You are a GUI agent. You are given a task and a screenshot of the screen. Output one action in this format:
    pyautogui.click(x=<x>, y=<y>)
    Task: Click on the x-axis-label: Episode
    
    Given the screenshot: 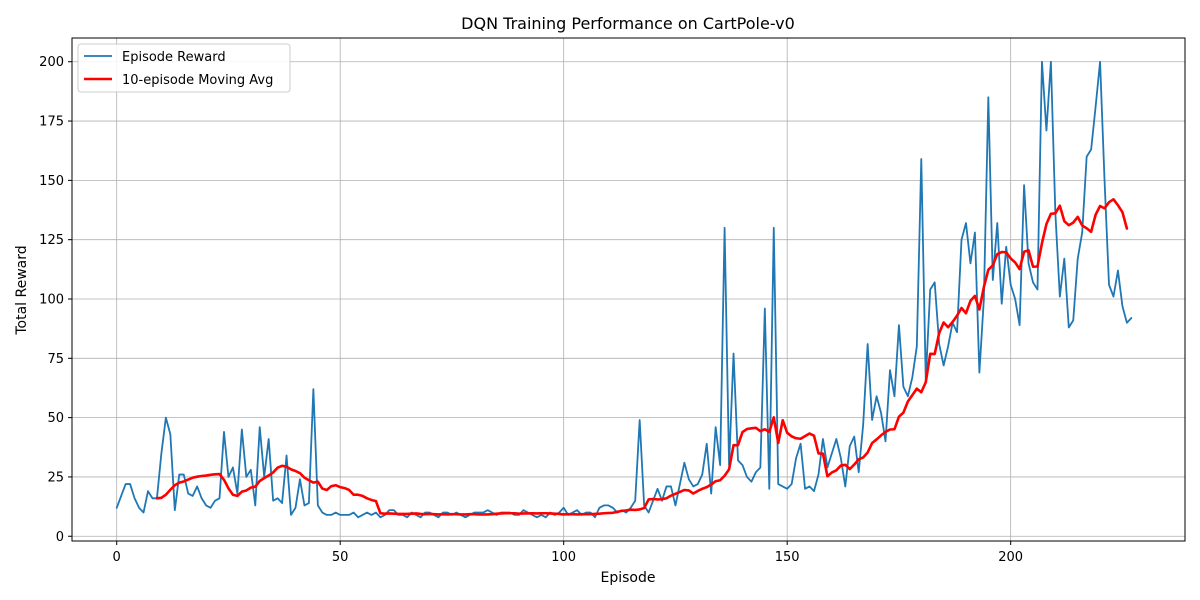 What is the action you would take?
    pyautogui.click(x=628, y=578)
    